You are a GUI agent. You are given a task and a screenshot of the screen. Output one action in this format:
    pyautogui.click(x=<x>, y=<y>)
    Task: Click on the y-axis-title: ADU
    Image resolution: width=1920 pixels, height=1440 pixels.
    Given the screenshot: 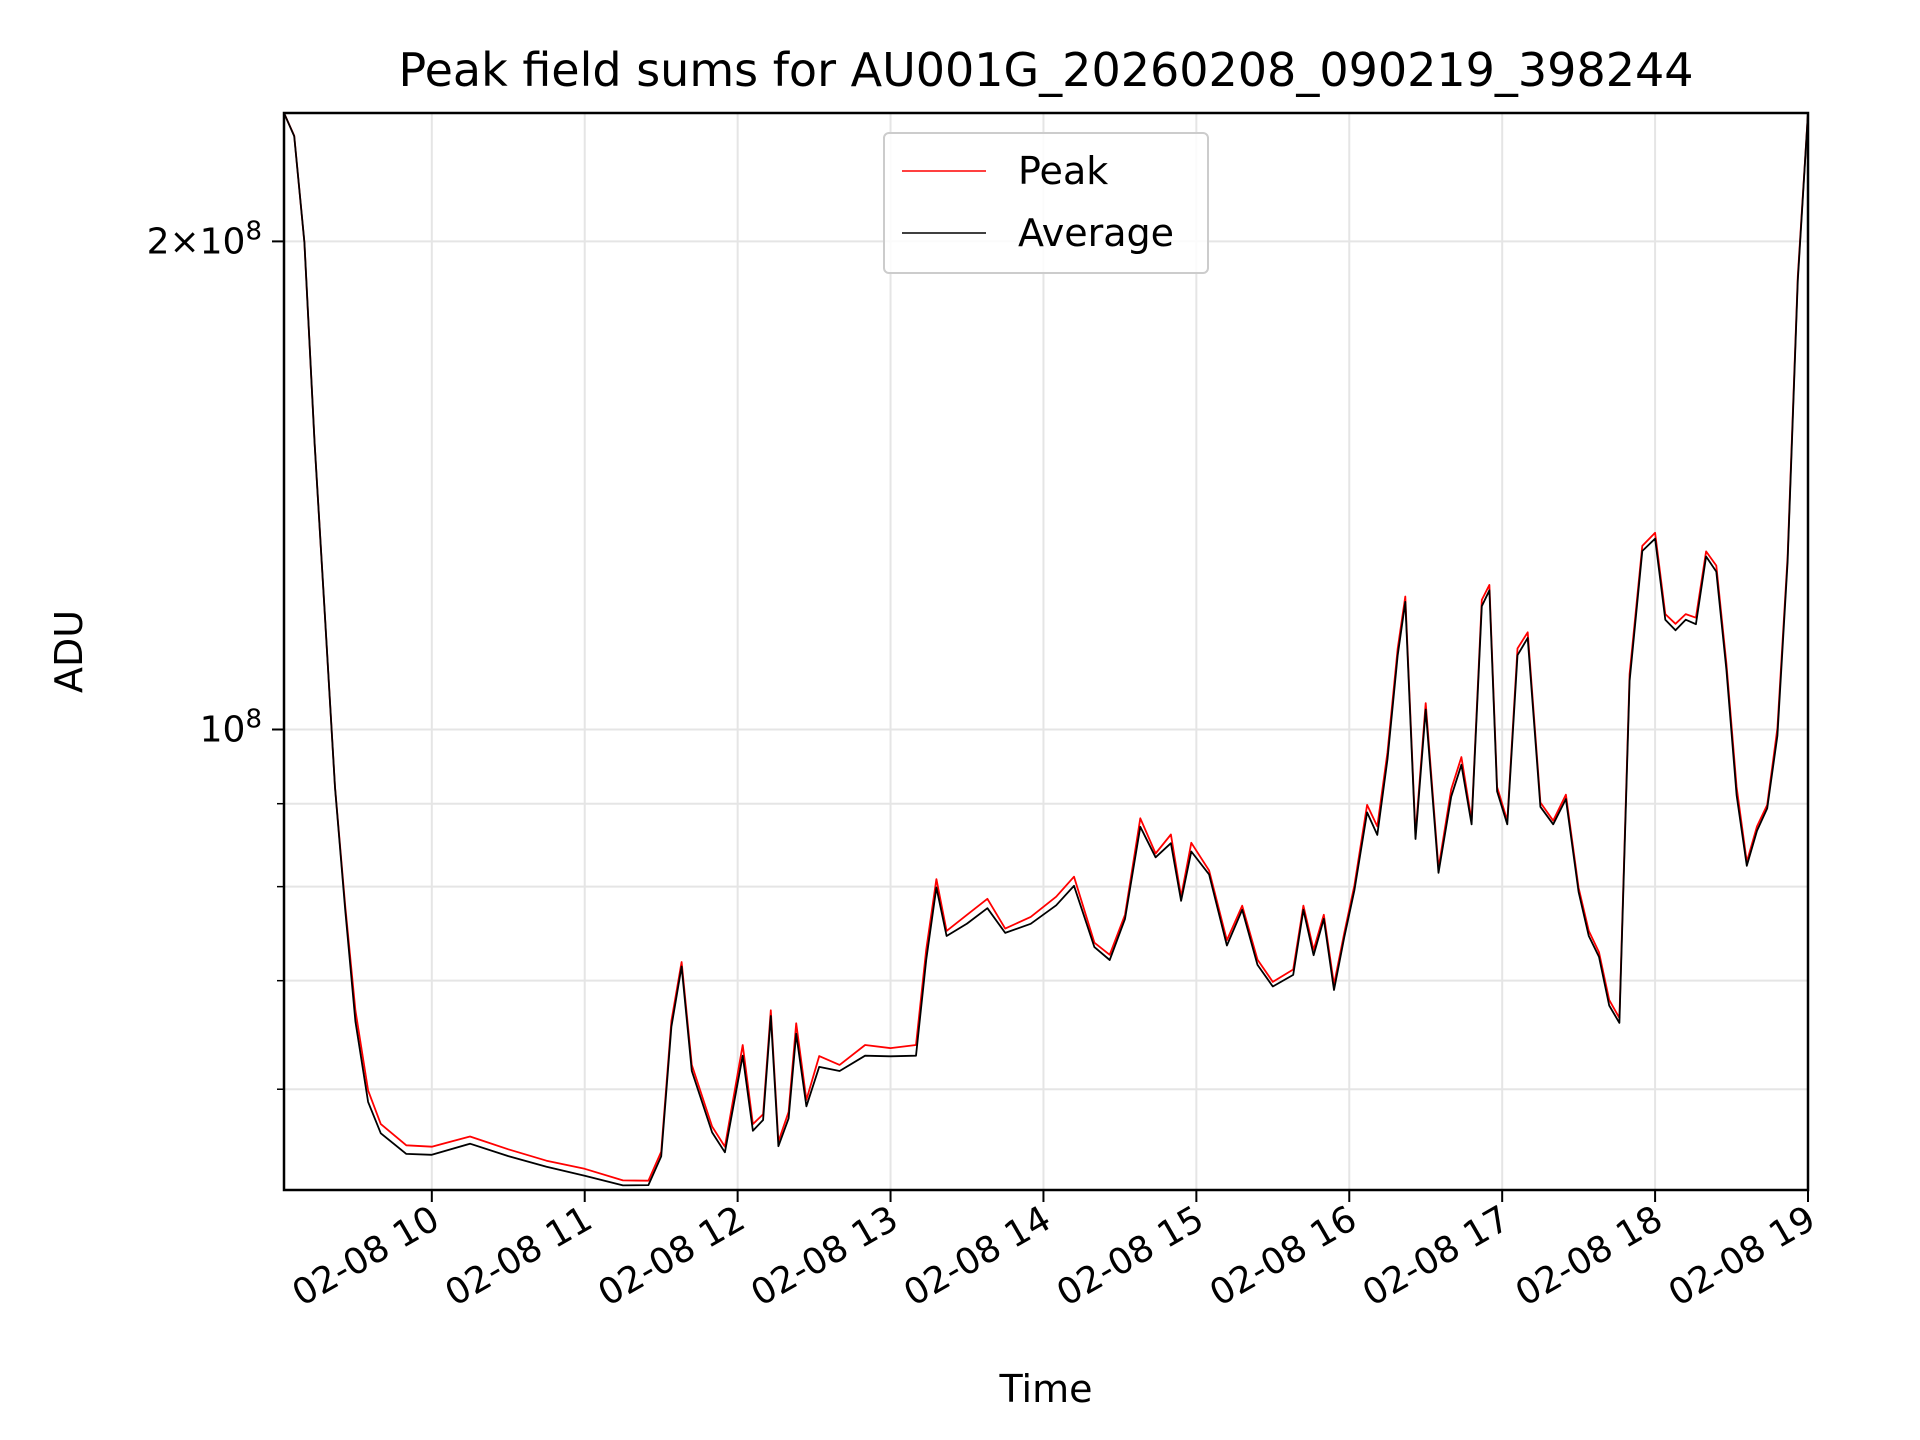 What is the action you would take?
    pyautogui.click(x=69, y=651)
    